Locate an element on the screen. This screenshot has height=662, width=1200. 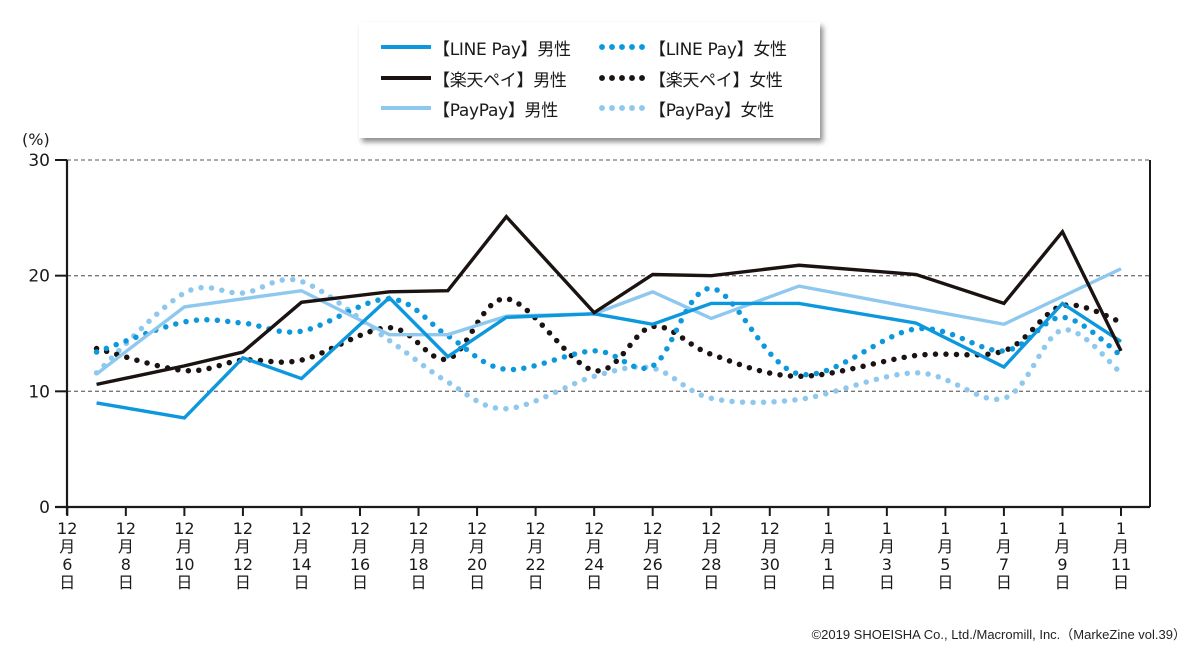
x-tick-label: 22 is located at coordinates (535, 564).